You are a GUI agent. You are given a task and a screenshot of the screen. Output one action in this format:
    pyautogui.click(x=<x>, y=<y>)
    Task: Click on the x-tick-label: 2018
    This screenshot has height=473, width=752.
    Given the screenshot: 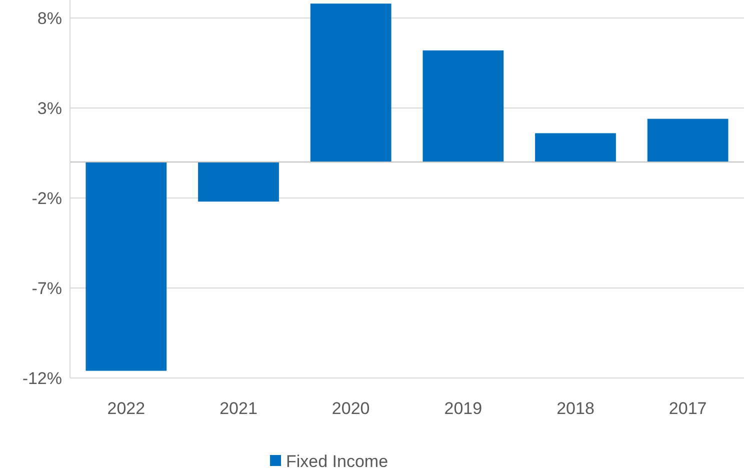 What is the action you would take?
    pyautogui.click(x=575, y=408)
    